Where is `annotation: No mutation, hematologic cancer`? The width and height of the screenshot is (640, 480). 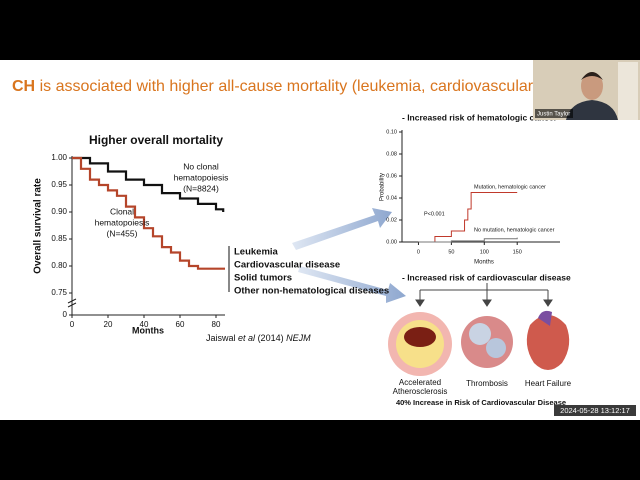
annotation: No mutation, hematologic cancer is located at coordinates (514, 230).